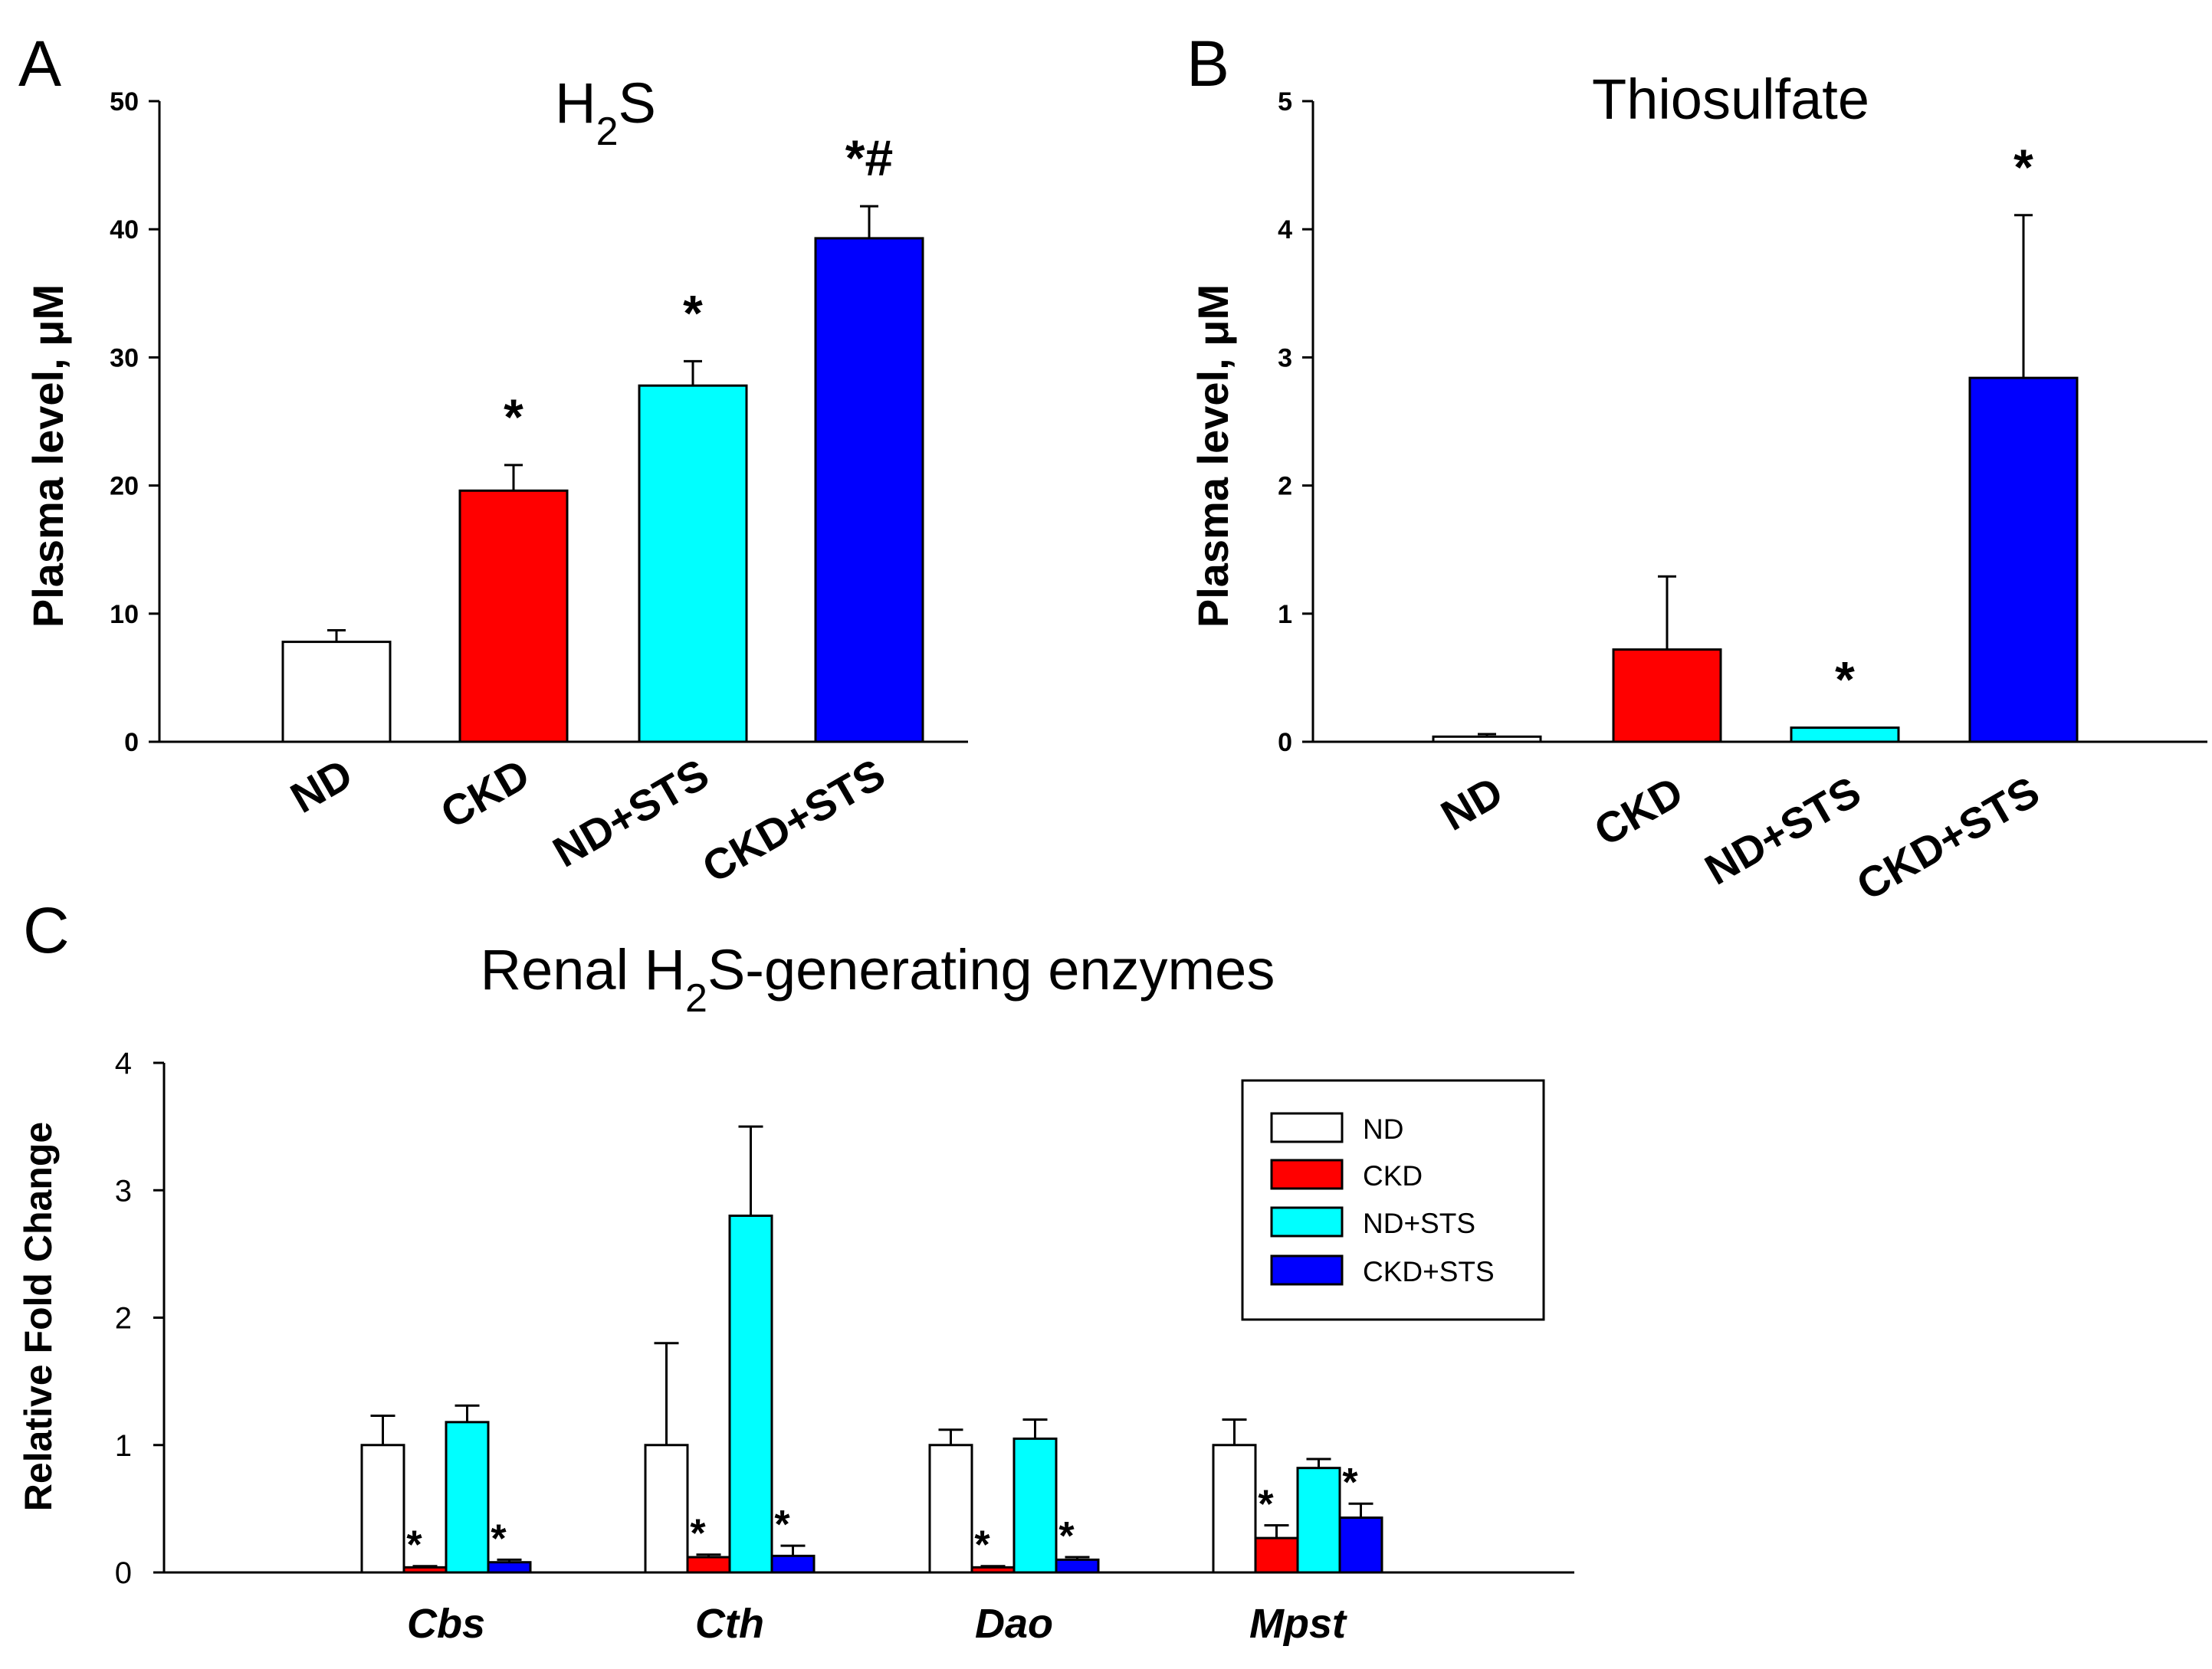 Image resolution: width=2212 pixels, height=1669 pixels. I want to click on panel-c-gene-label: Cbs, so click(446, 1624).